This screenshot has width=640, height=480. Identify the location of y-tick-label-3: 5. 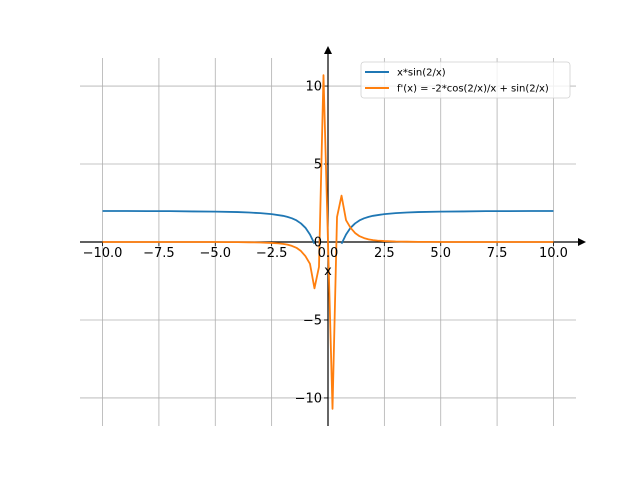
(318, 165).